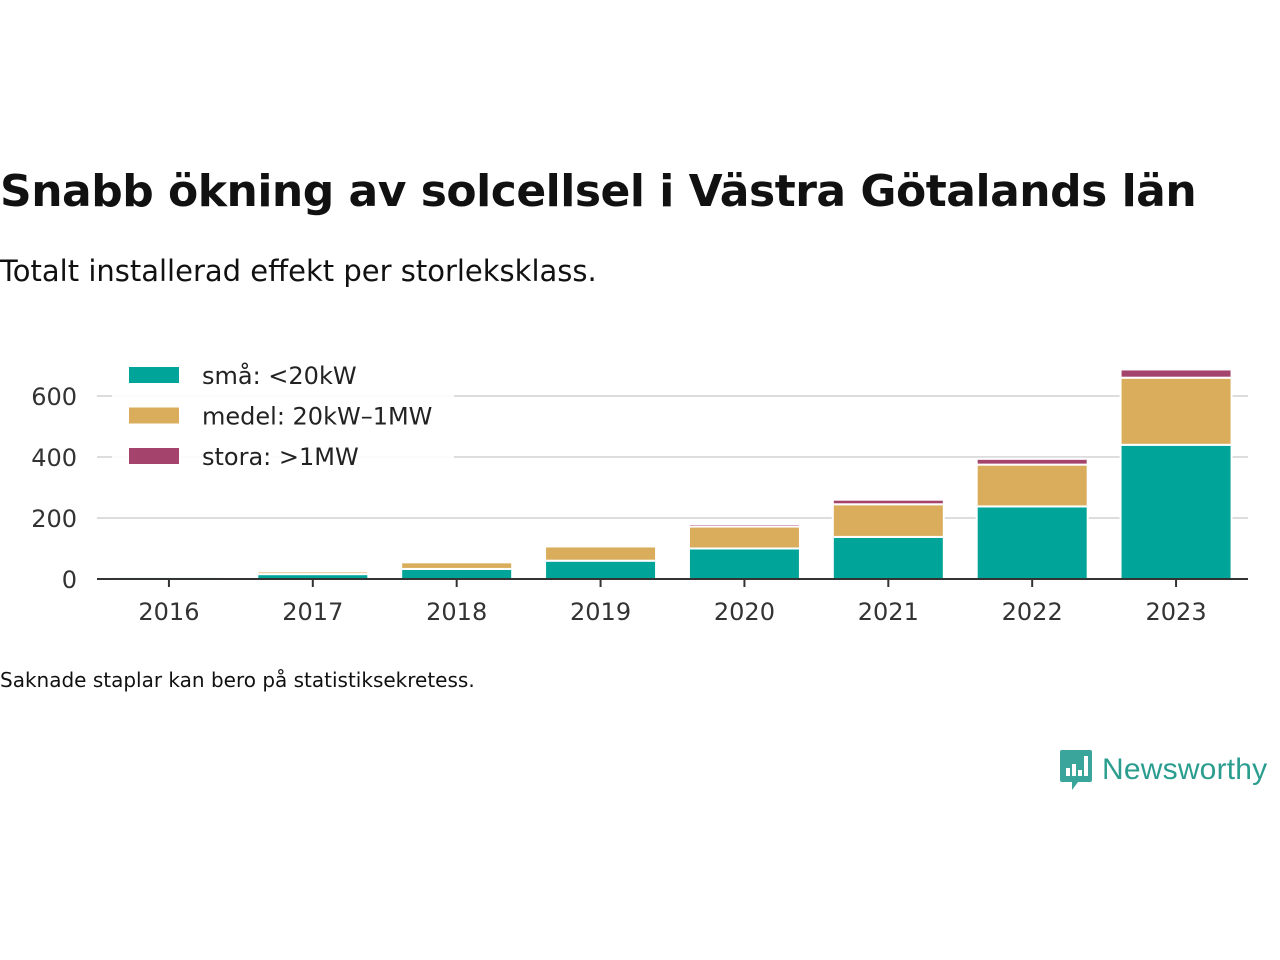 This screenshot has height=960, width=1280. What do you see at coordinates (744, 612) in the screenshot?
I see `x-tick-label: 2020` at bounding box center [744, 612].